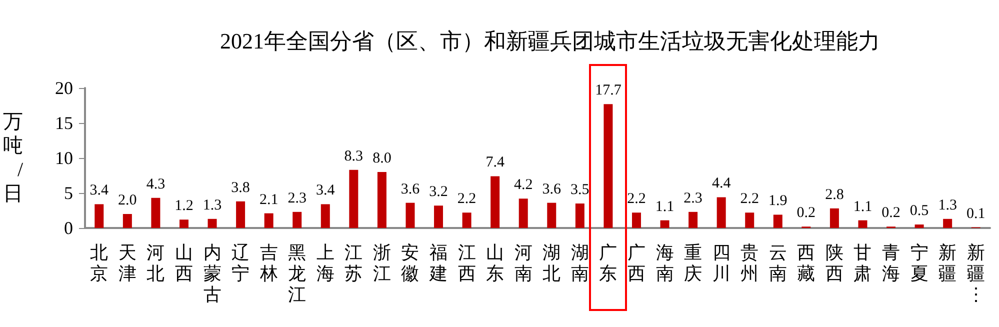 The image size is (999, 327). What do you see at coordinates (410, 263) in the screenshot?
I see `x-tick-label: 安徽` at bounding box center [410, 263].